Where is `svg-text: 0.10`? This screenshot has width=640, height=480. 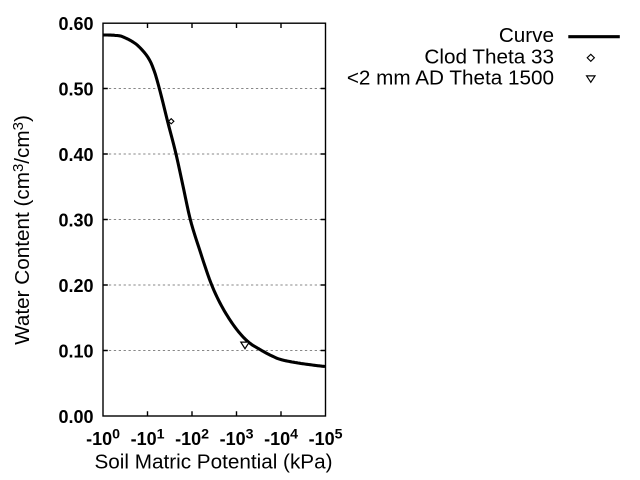 svg-text: 0.10 is located at coordinates (75, 352).